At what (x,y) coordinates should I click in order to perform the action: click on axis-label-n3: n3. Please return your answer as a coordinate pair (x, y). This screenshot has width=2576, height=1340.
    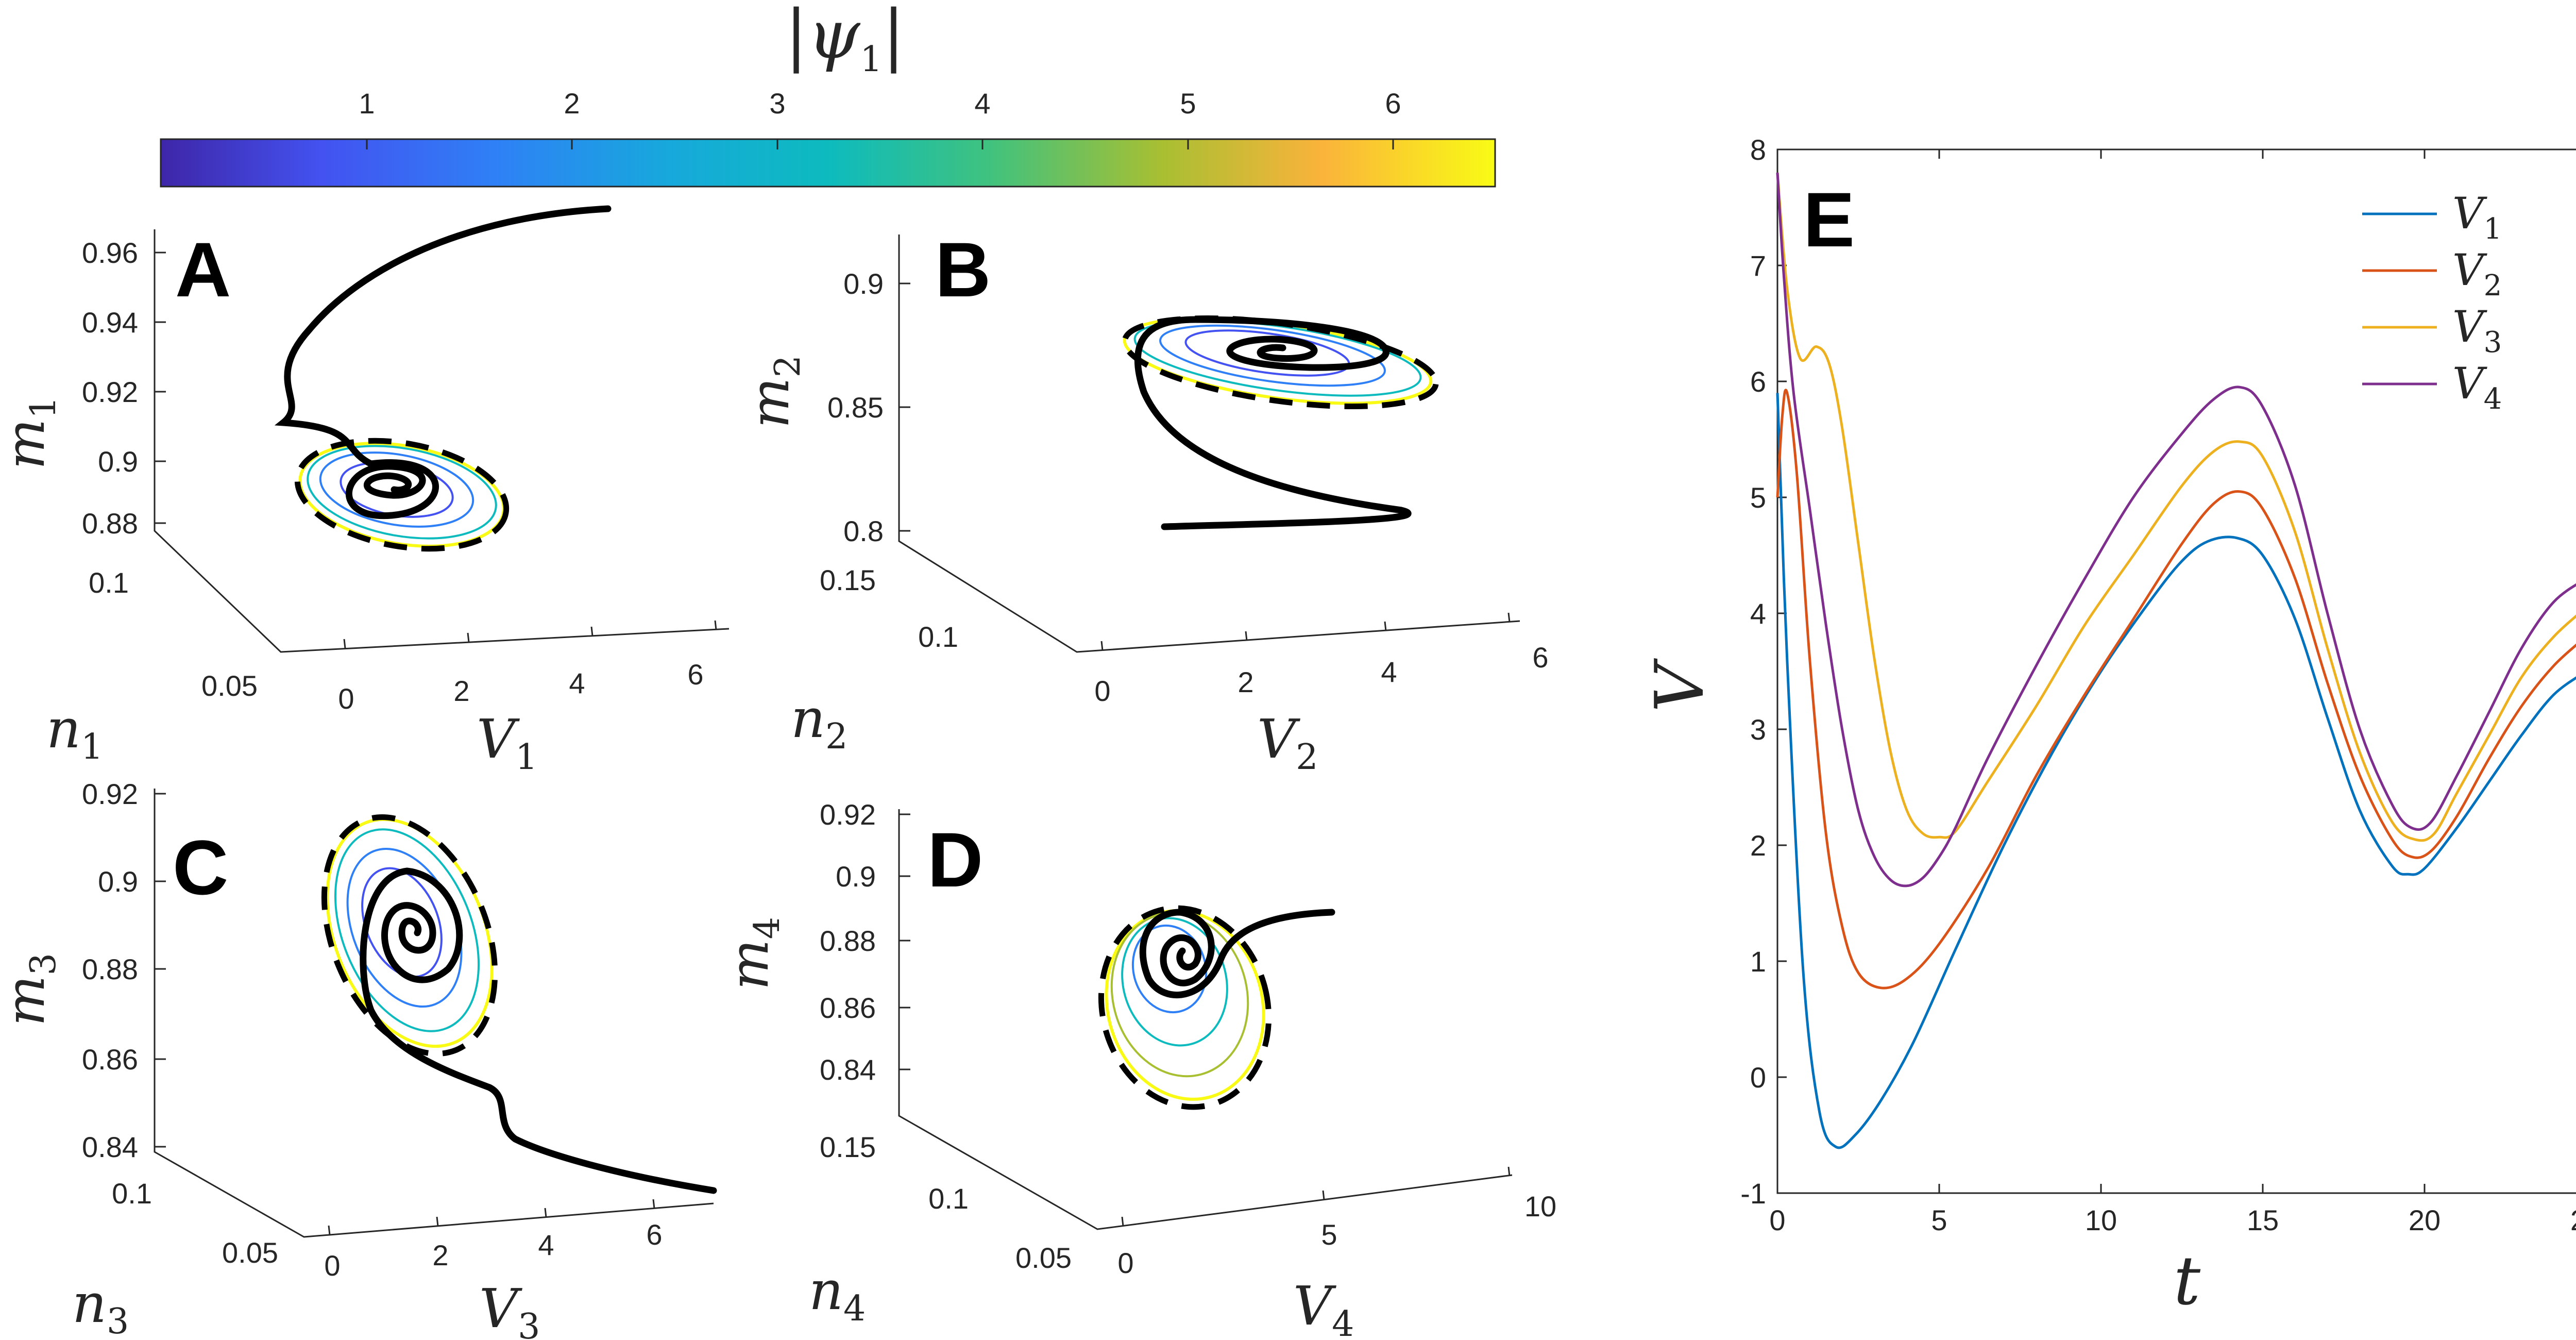
    Looking at the image, I should click on (100, 1306).